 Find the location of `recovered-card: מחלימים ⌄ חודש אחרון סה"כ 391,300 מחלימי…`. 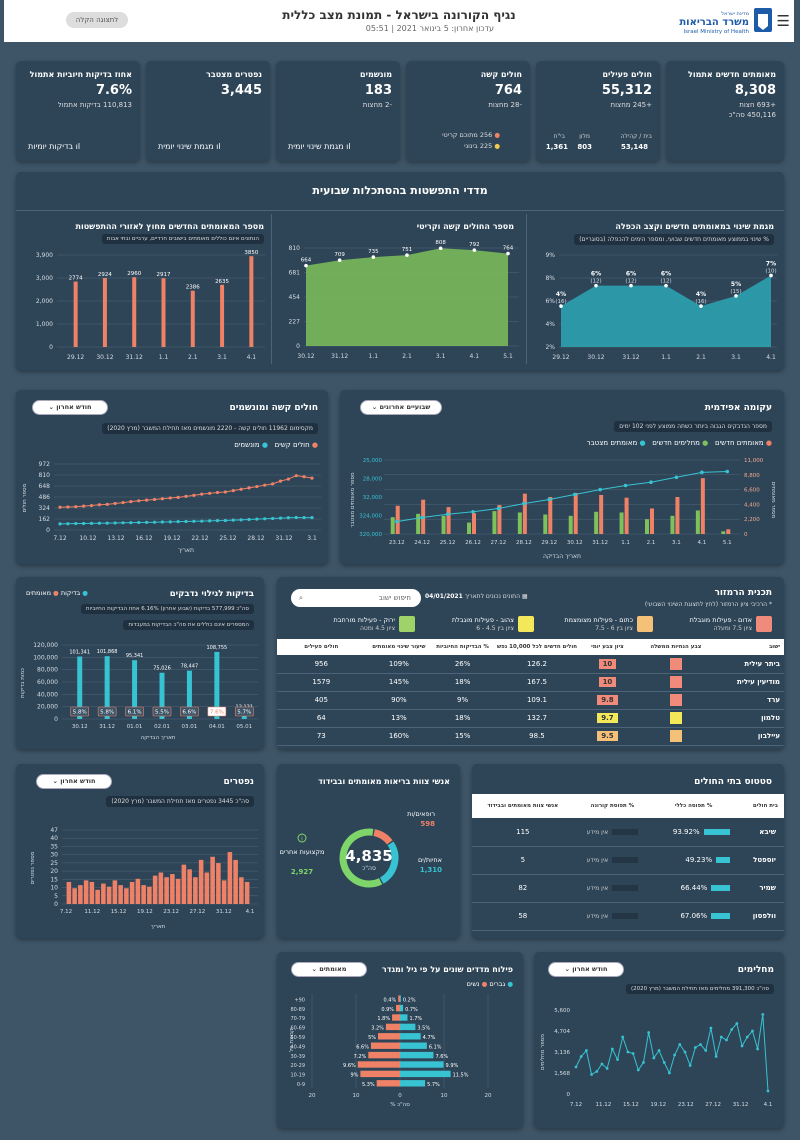

recovered-card: מחלימים ⌄ חודש אחרון סה"כ 391,300 מחלימי… is located at coordinates (659, 1040).